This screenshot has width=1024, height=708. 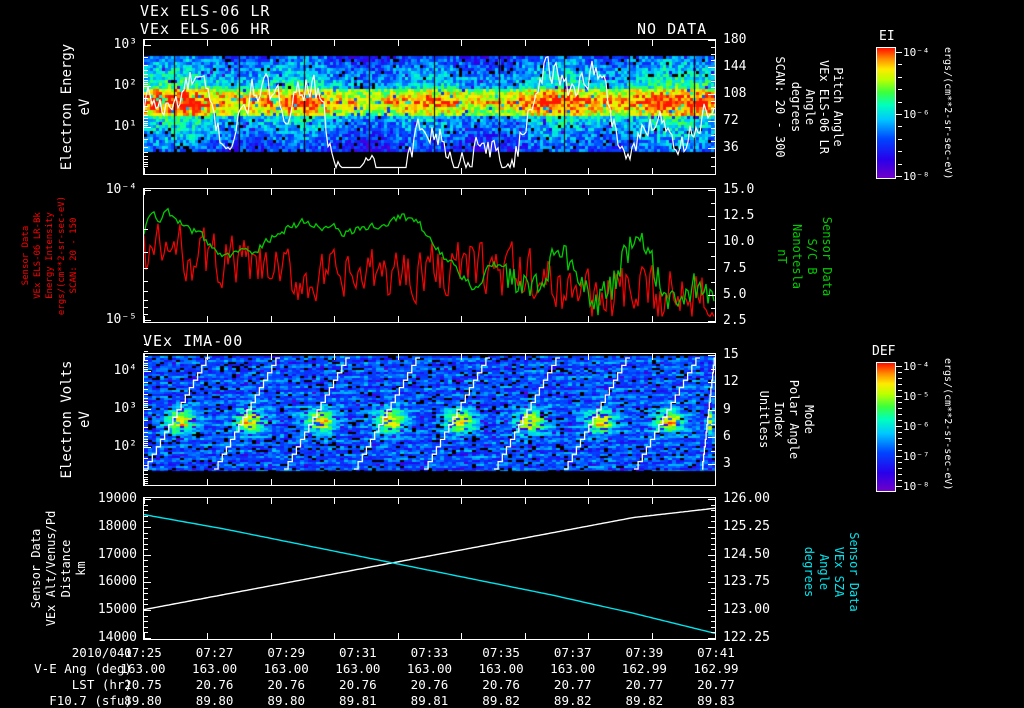 What do you see at coordinates (884, 351) in the screenshot?
I see `colorbar2-label: DEF` at bounding box center [884, 351].